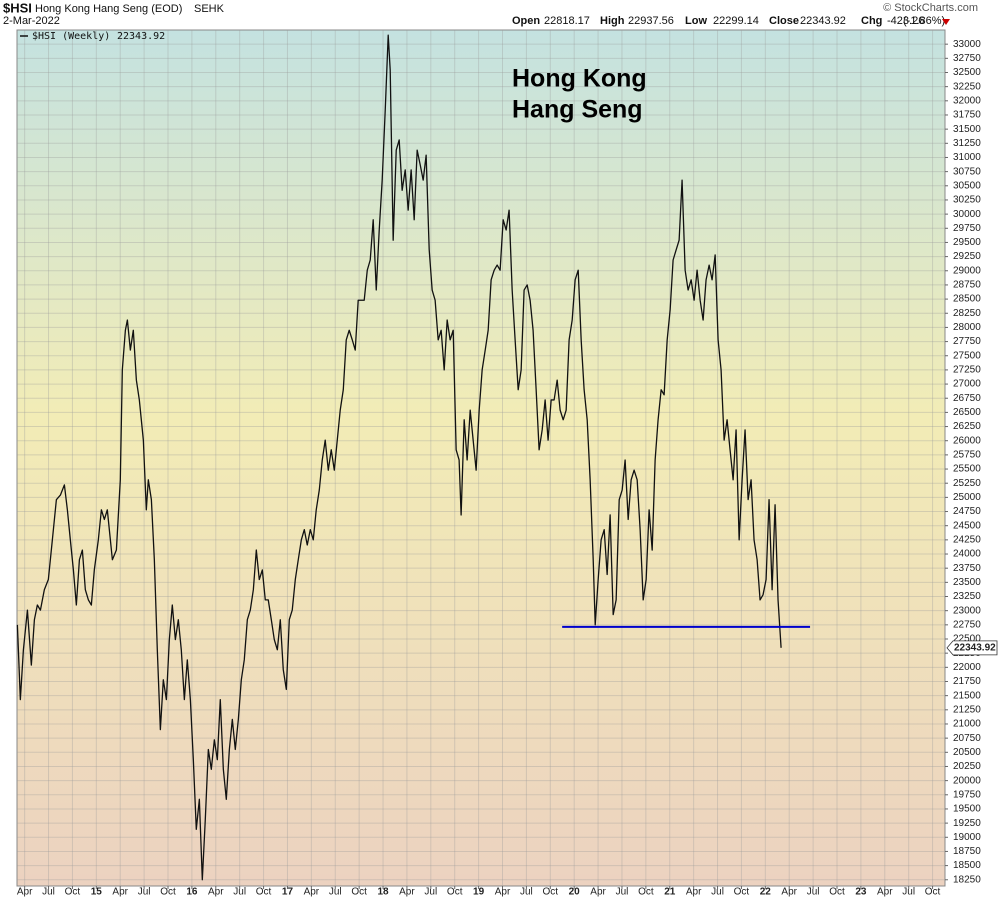 The height and width of the screenshot is (905, 1000). What do you see at coordinates (823, 21) in the screenshot?
I see `quote-value: 22343.92` at bounding box center [823, 21].